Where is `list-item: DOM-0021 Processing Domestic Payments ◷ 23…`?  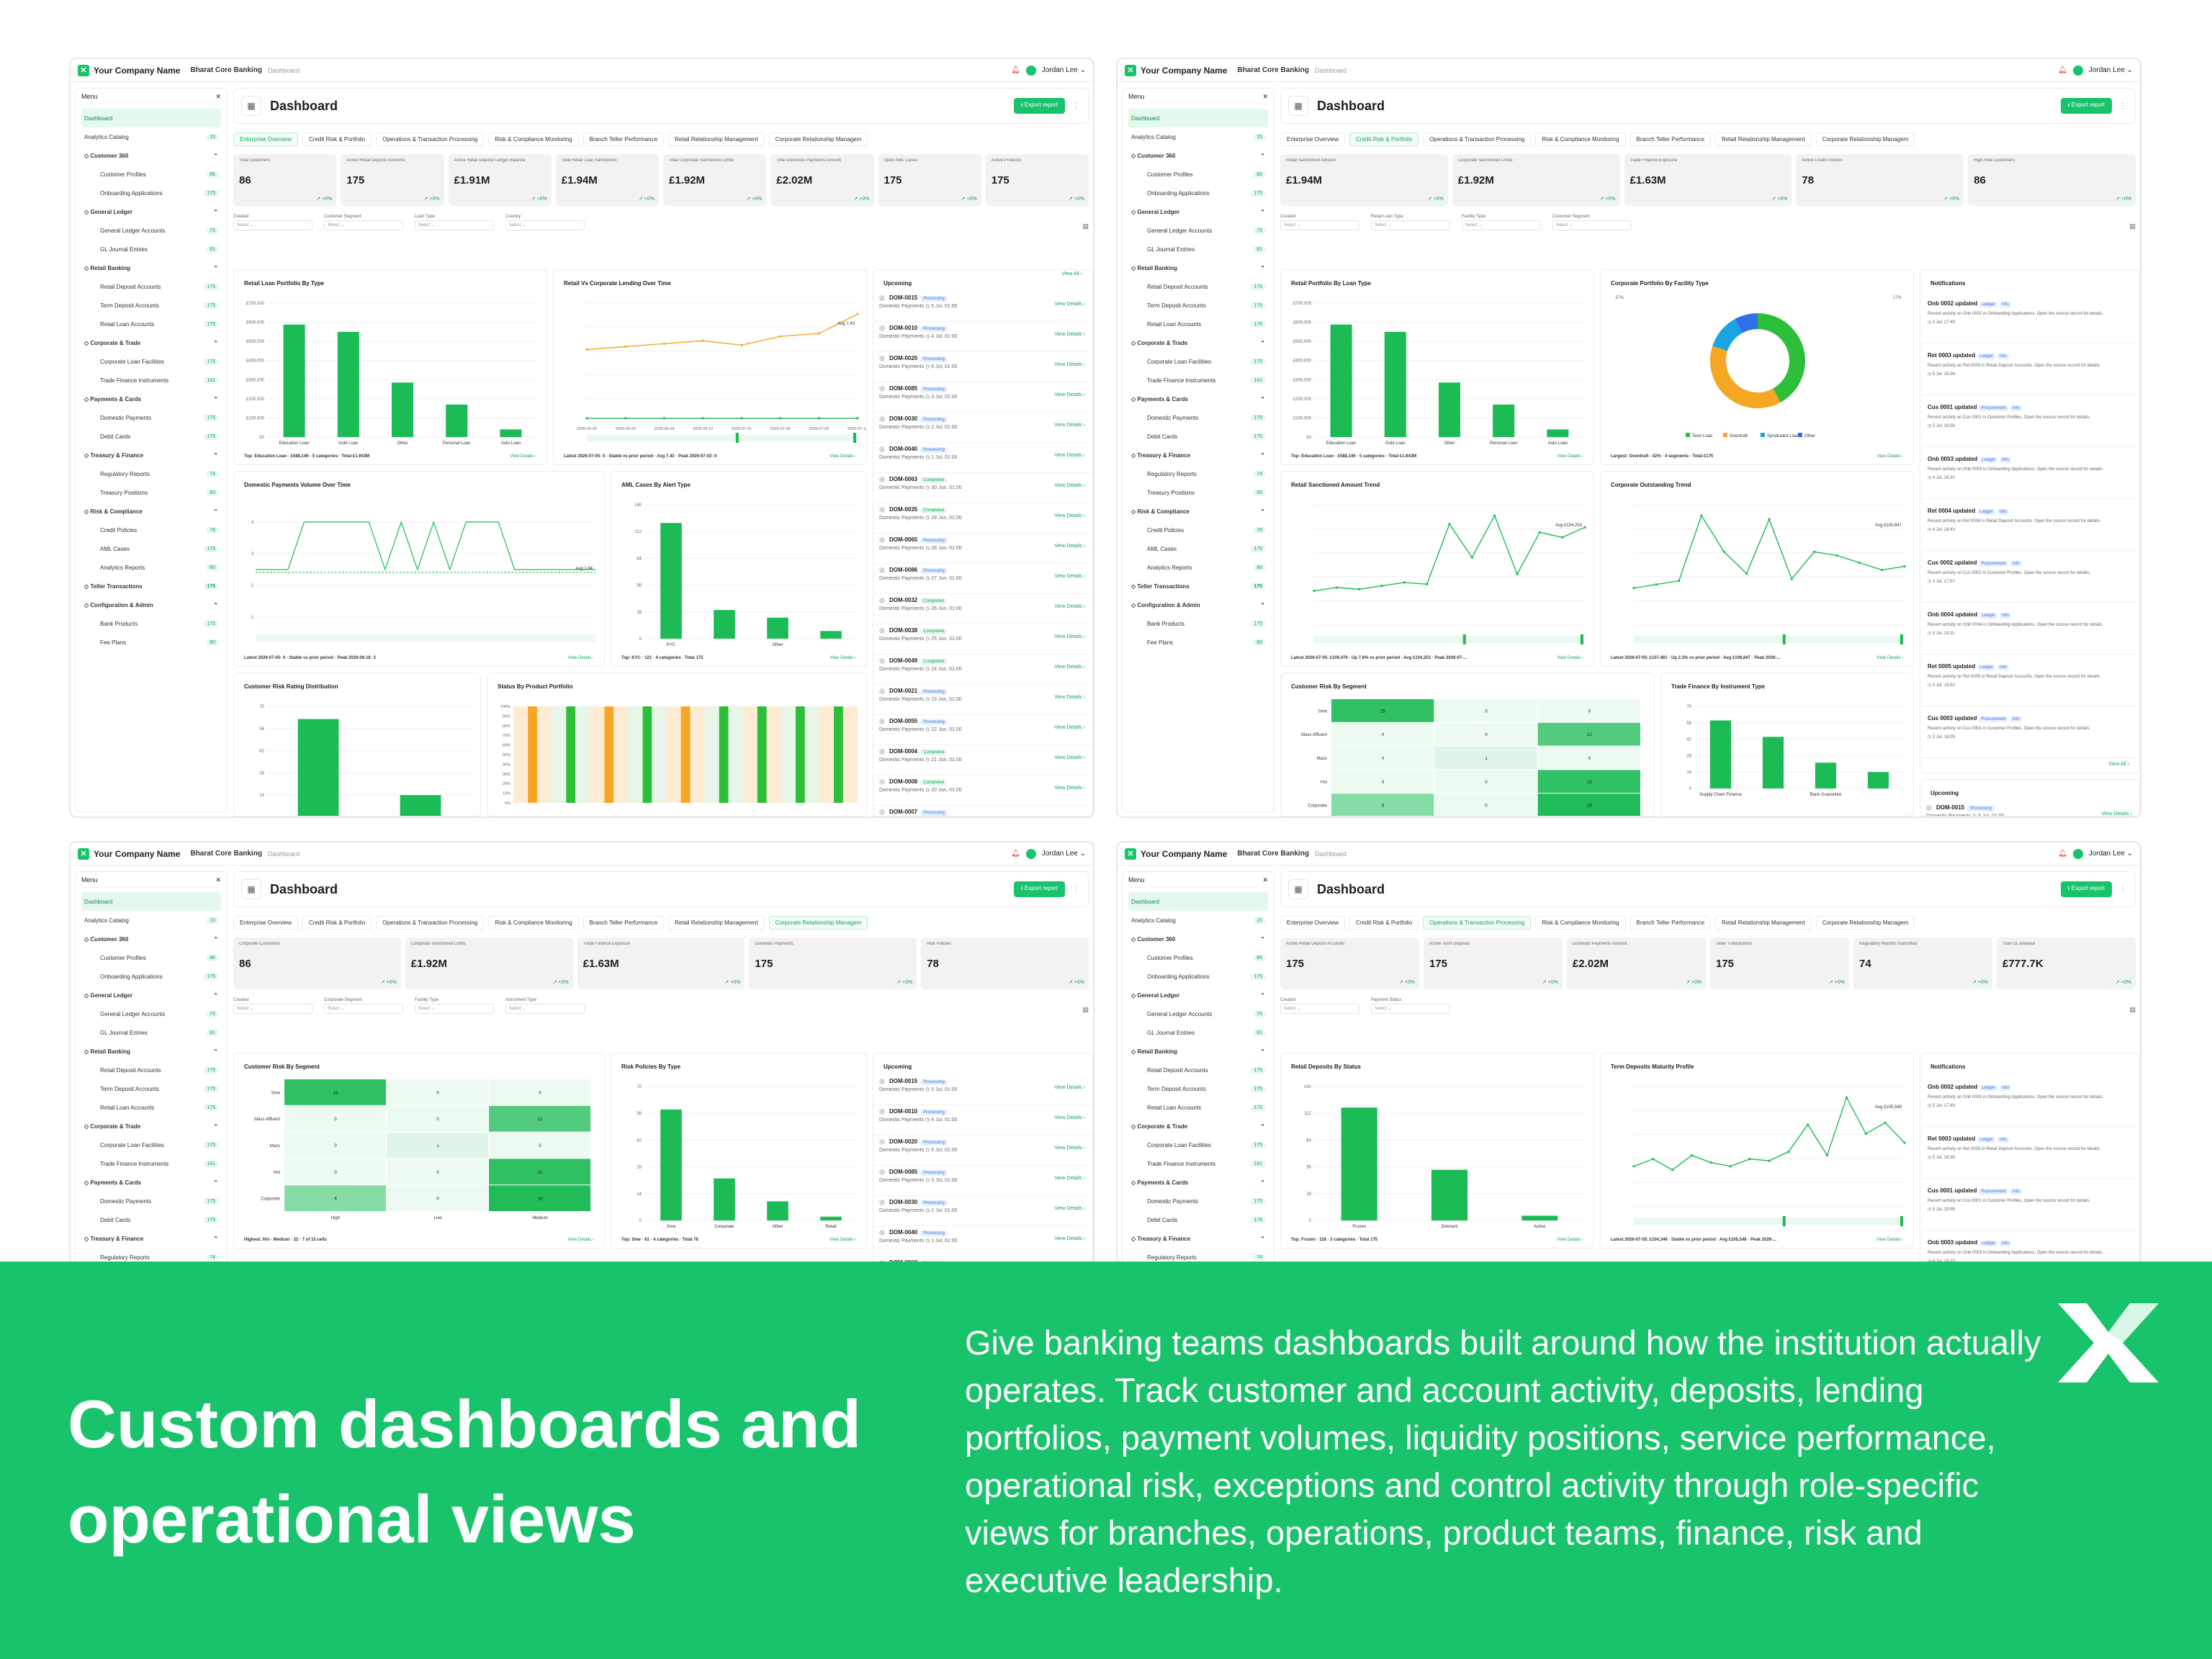 list-item: DOM-0021 Processing Domestic Payments ◷ 23… is located at coordinates (983, 700).